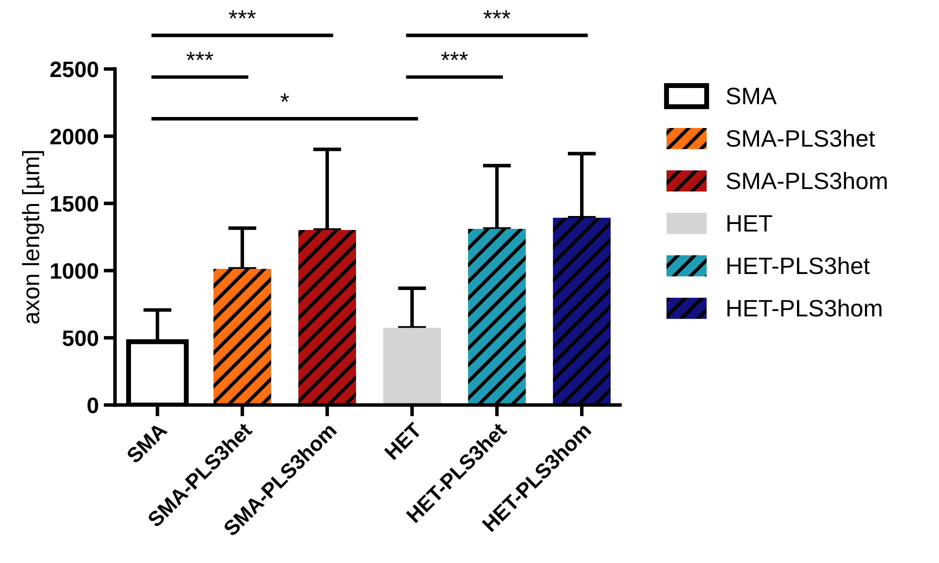 This screenshot has width=939, height=563. What do you see at coordinates (804, 308) in the screenshot?
I see `legend-label: HET-PLS3hom` at bounding box center [804, 308].